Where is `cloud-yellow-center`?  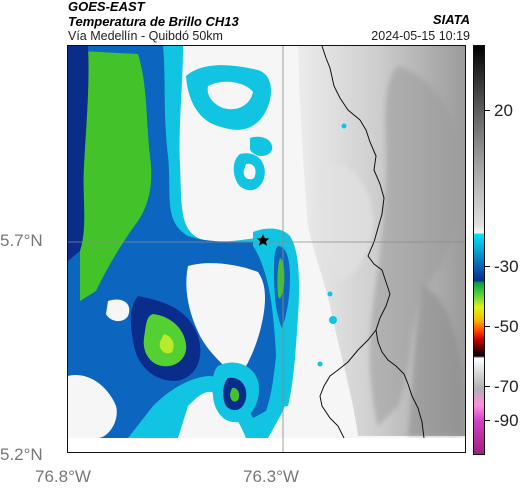 cloud-yellow-center is located at coordinates (166, 344).